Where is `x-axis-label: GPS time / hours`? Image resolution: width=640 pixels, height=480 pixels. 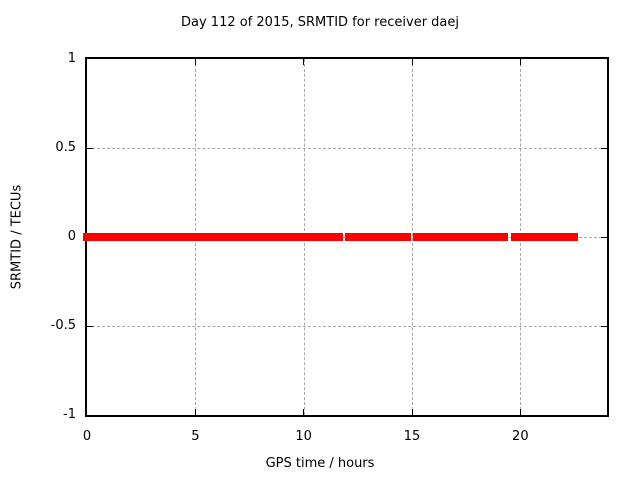 x-axis-label: GPS time / hours is located at coordinates (320, 463).